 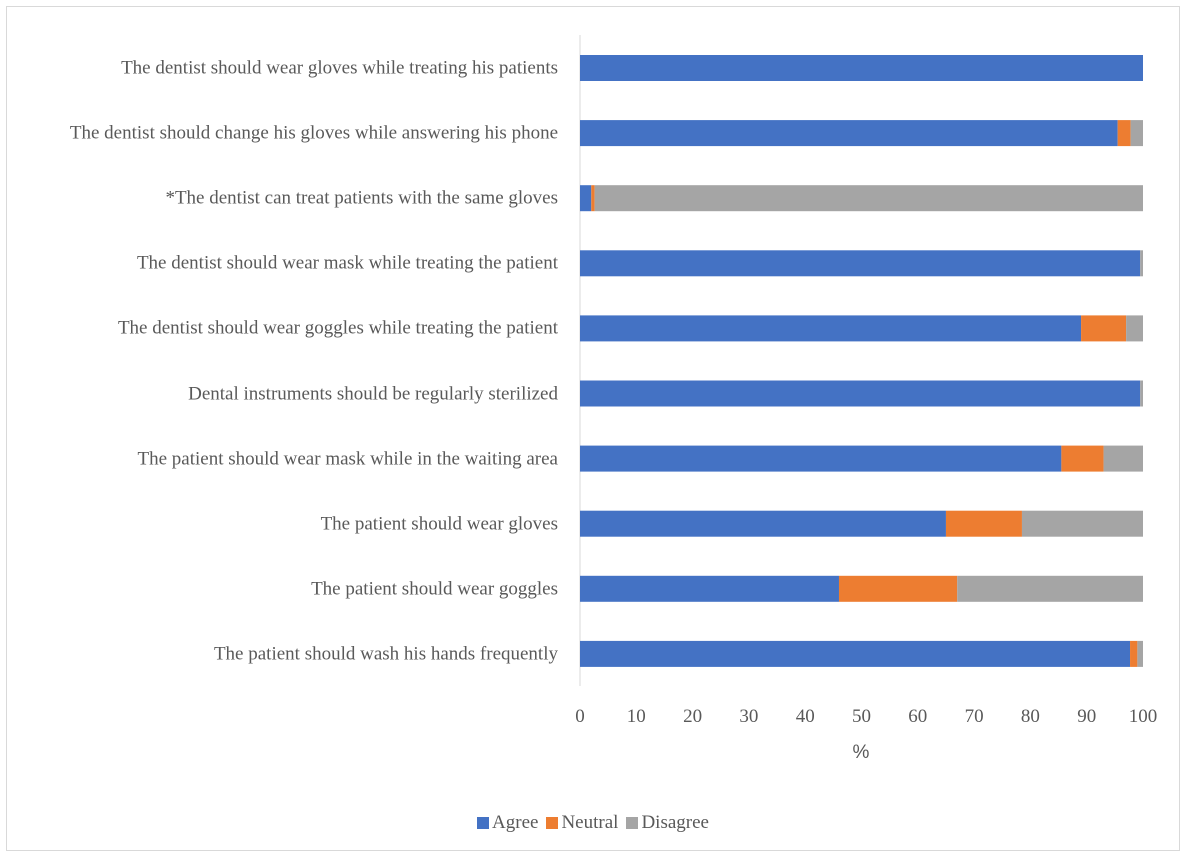 I want to click on x-tick-label: 40, so click(x=805, y=716).